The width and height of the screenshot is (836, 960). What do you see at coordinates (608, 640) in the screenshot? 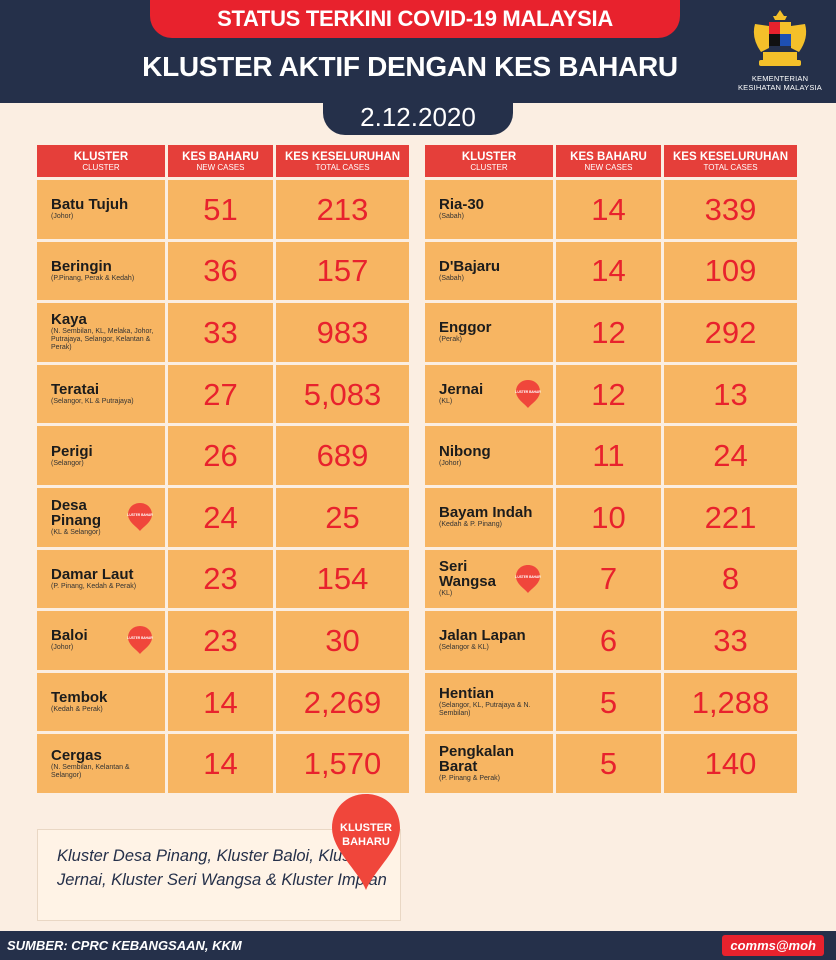
I see `new-cases-value: 6` at bounding box center [608, 640].